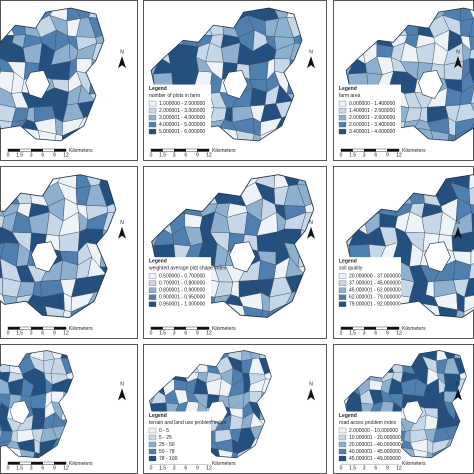 Image resolution: width=474 pixels, height=474 pixels. Describe the element at coordinates (187, 423) in the screenshot. I see `legend-title: terrain and land use problem index` at that location.